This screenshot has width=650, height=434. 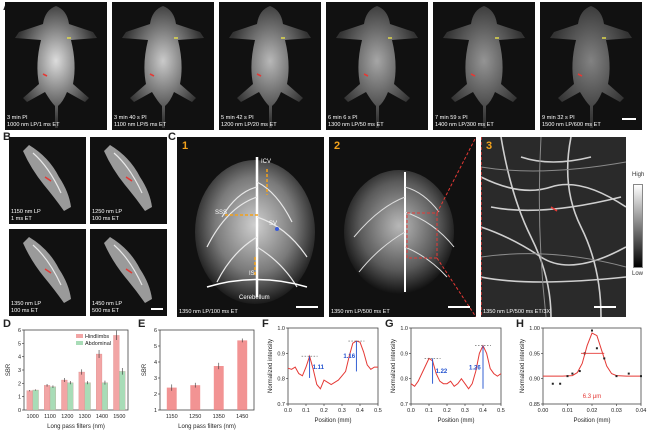 I want to click on legend-swatch, so click(x=79, y=336).